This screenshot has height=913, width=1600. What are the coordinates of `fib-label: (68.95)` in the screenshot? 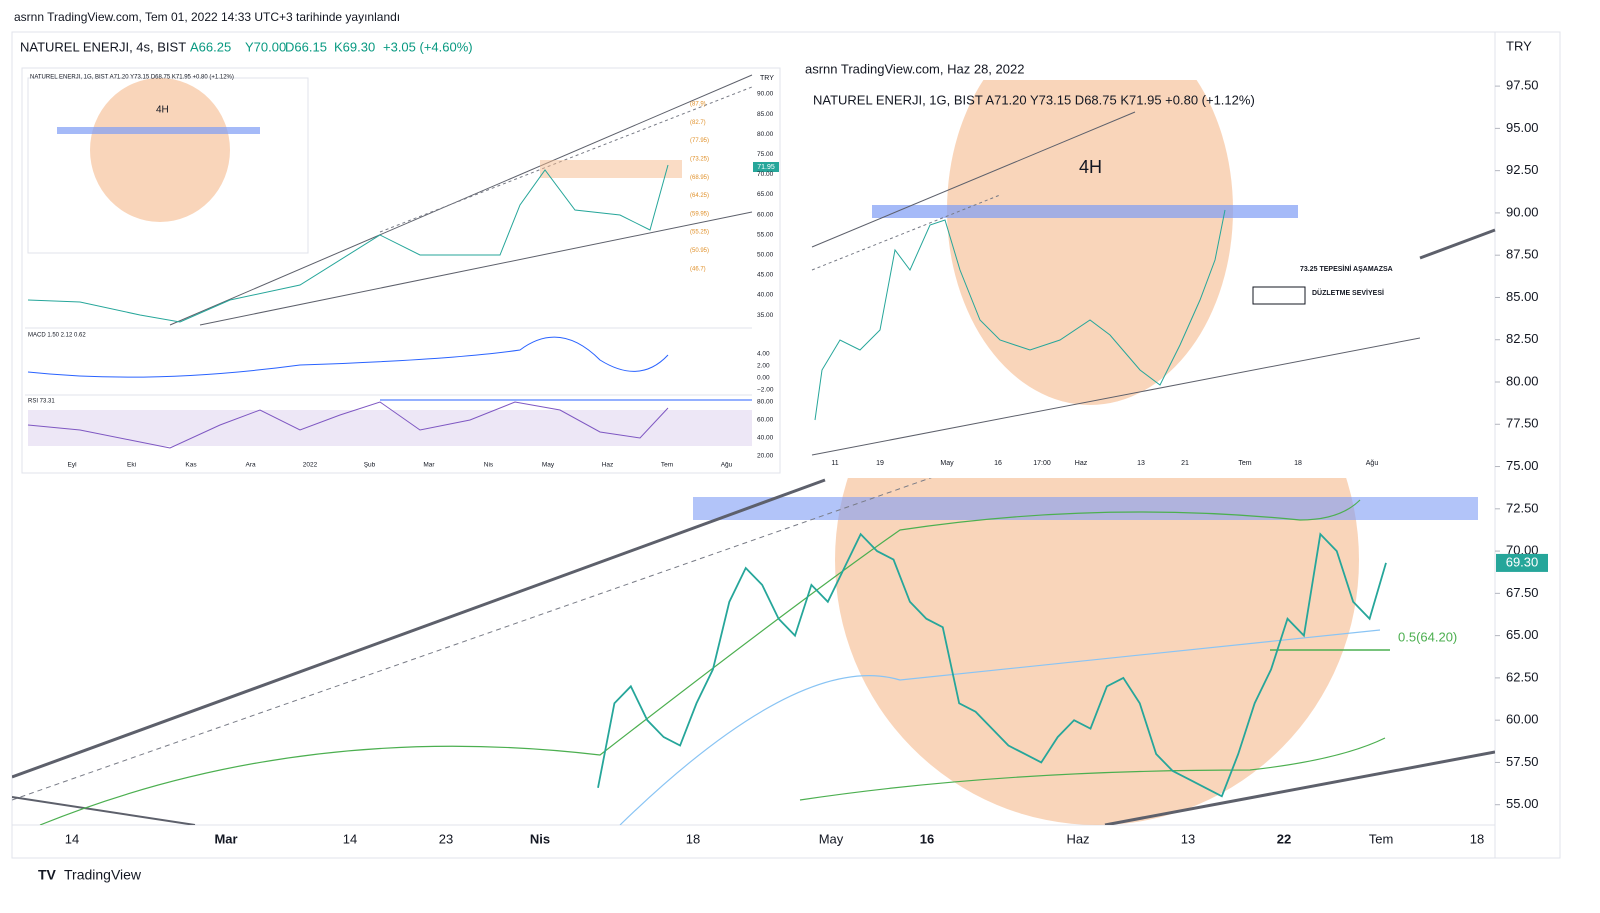 It's located at (699, 178).